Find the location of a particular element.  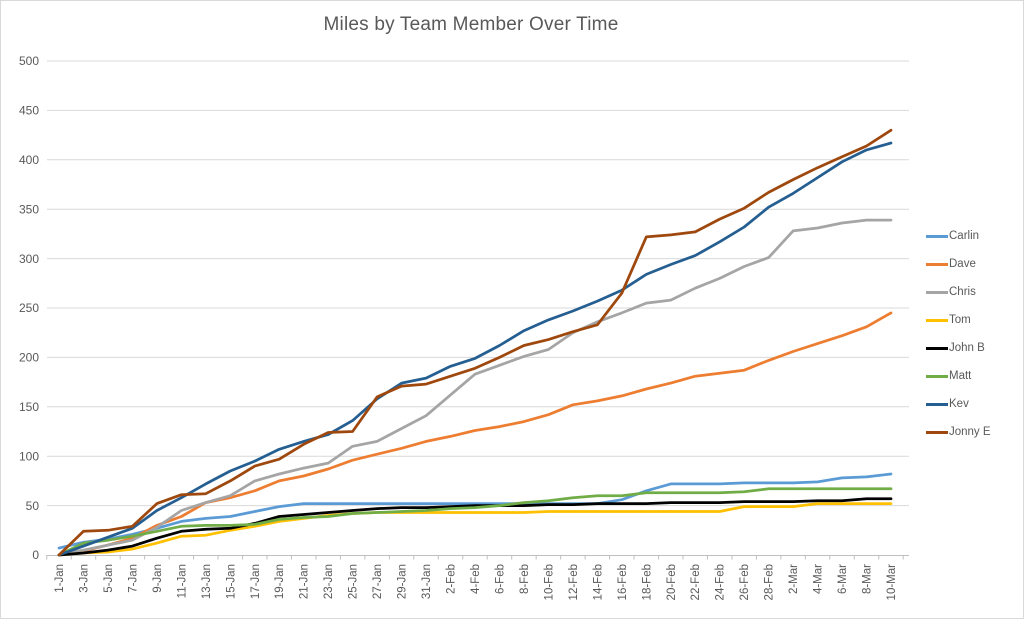

x-axis-tick-label: 8-Feb is located at coordinates (525, 579).